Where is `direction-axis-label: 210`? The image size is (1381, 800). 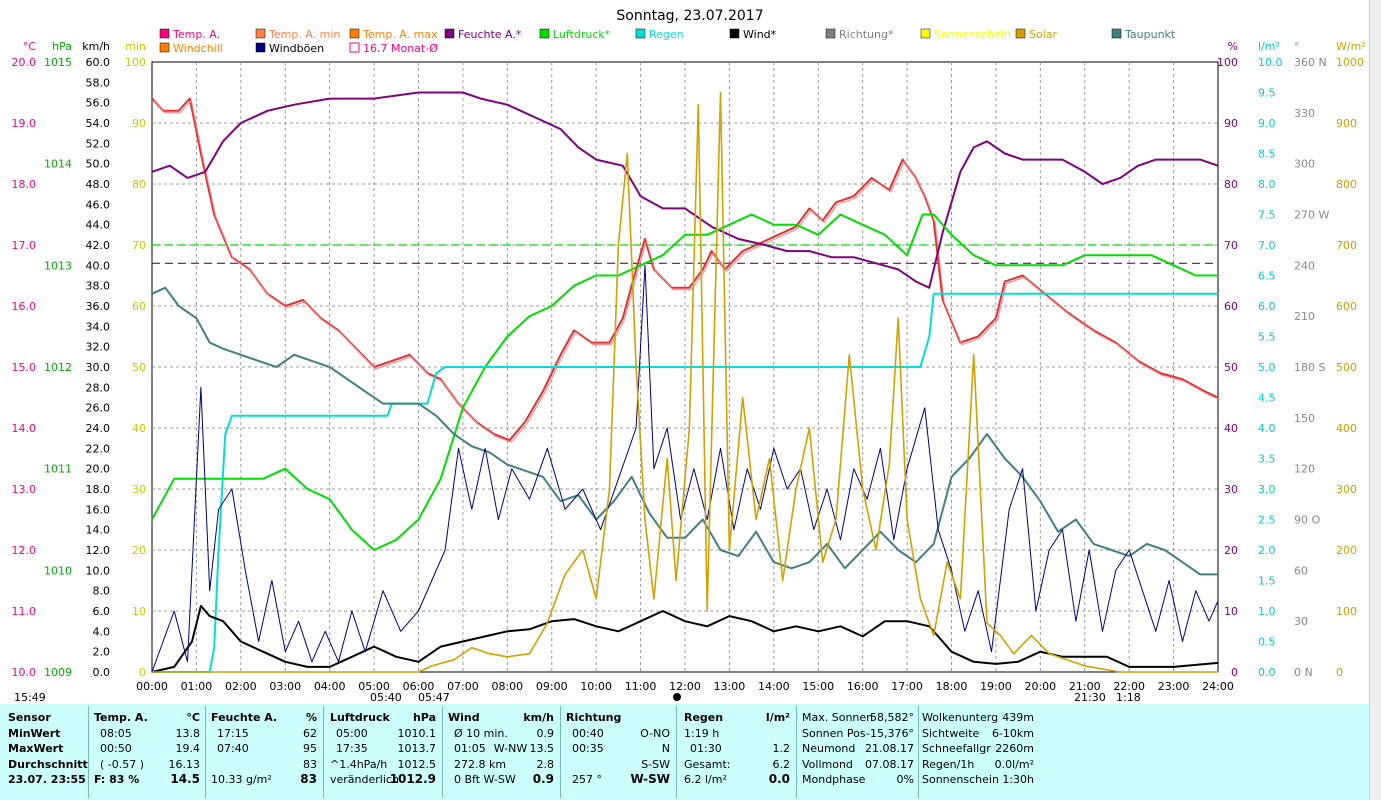 direction-axis-label: 210 is located at coordinates (1304, 316).